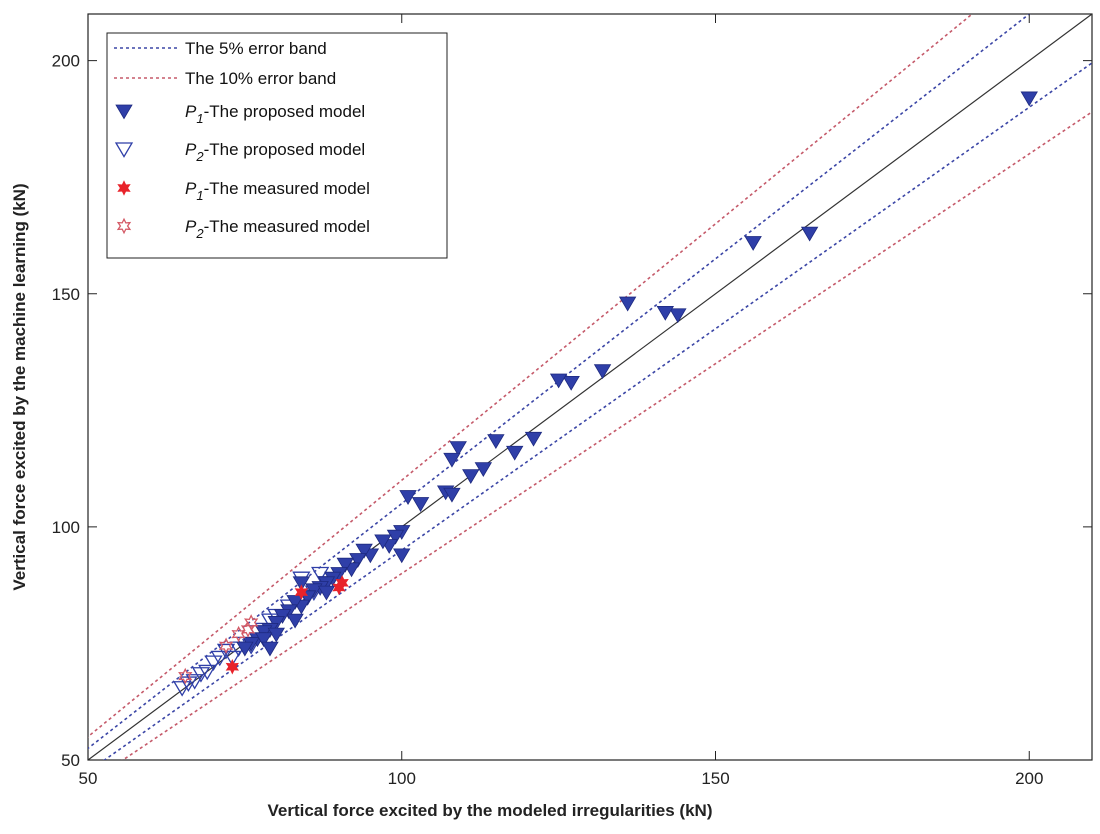 The width and height of the screenshot is (1100, 834). What do you see at coordinates (277, 229) in the screenshot?
I see `legend-label-5: P2-The measured model` at bounding box center [277, 229].